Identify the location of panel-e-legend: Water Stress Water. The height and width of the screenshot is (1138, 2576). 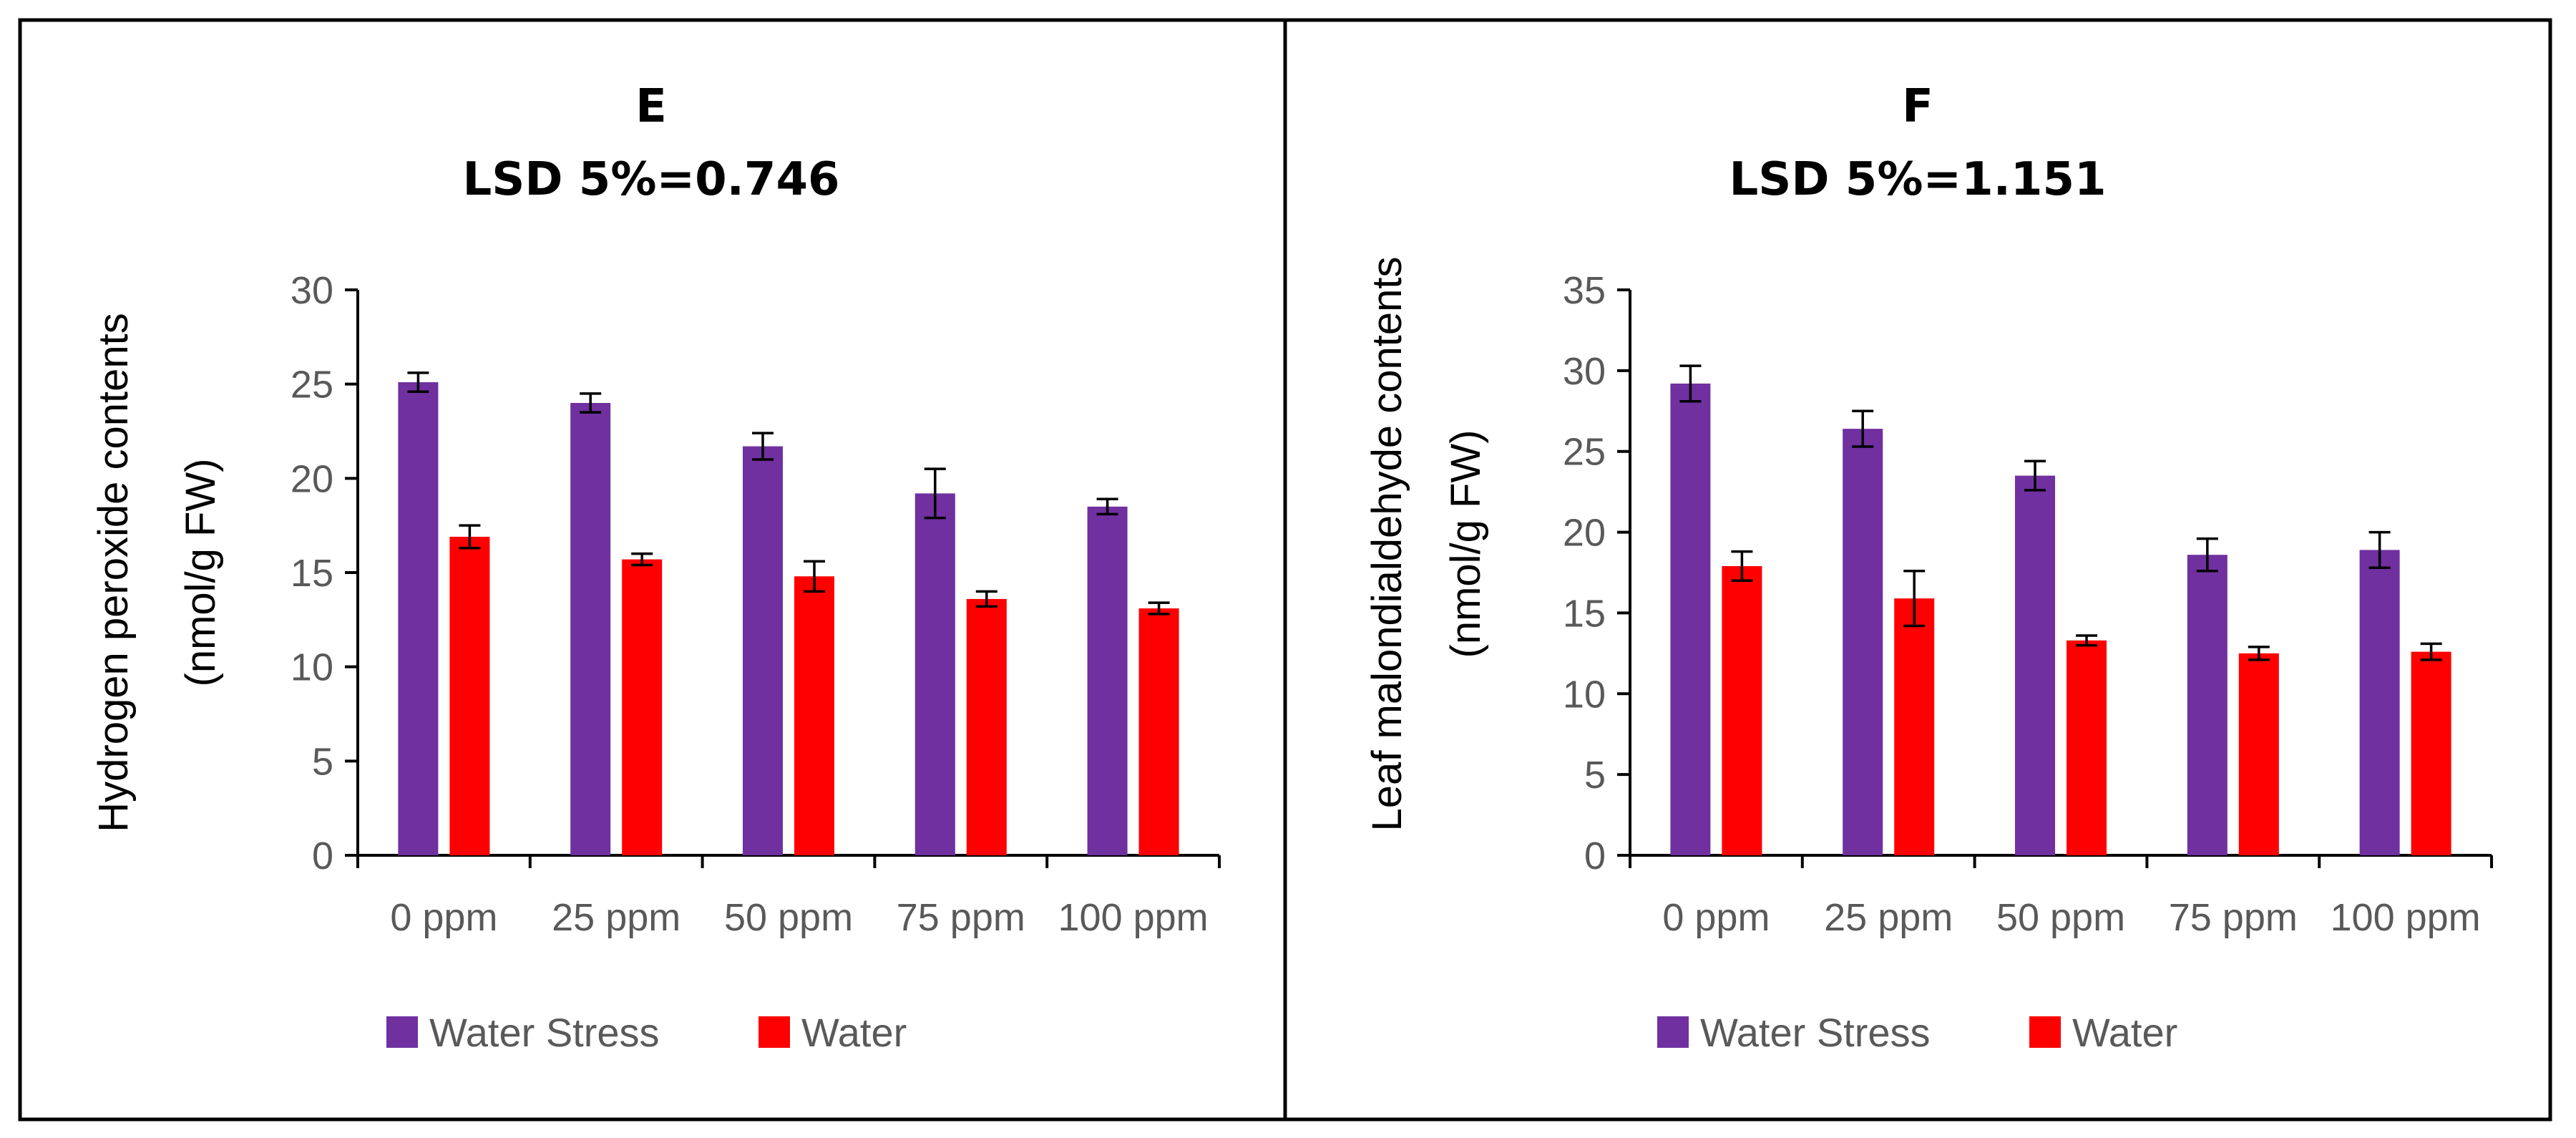
(646, 1032).